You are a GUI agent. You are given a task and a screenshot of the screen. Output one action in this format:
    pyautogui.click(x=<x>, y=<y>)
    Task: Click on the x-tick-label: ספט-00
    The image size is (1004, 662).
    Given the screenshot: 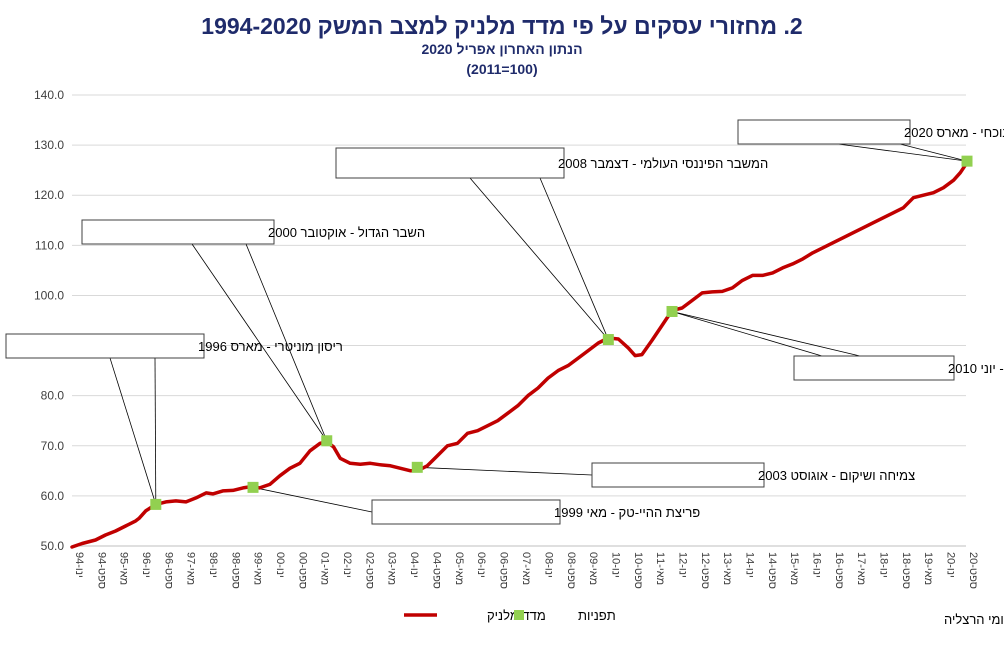 What is the action you would take?
    pyautogui.click(x=303, y=570)
    